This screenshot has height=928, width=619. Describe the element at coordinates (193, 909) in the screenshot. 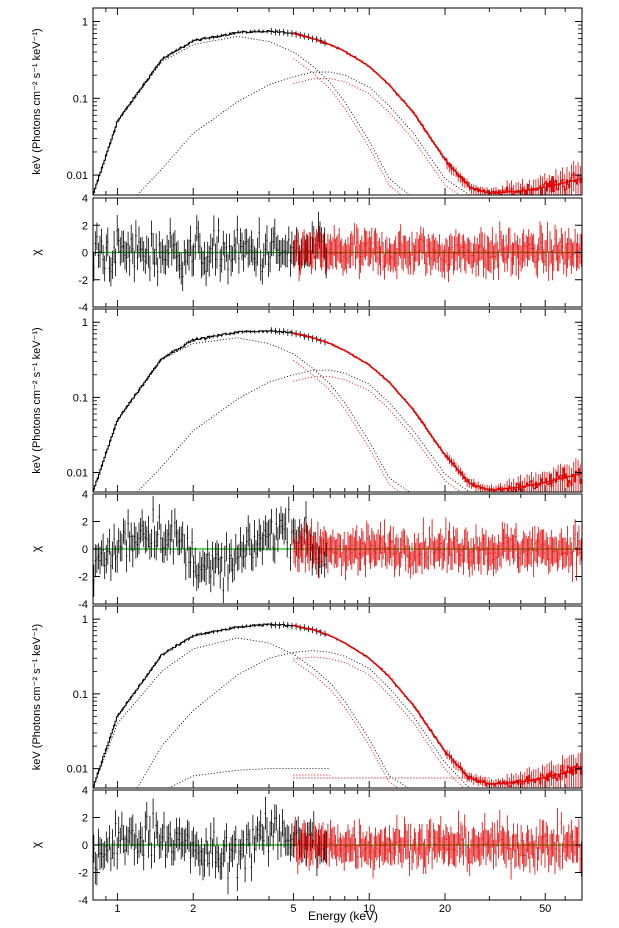

I see `x-tick-label: 2` at that location.